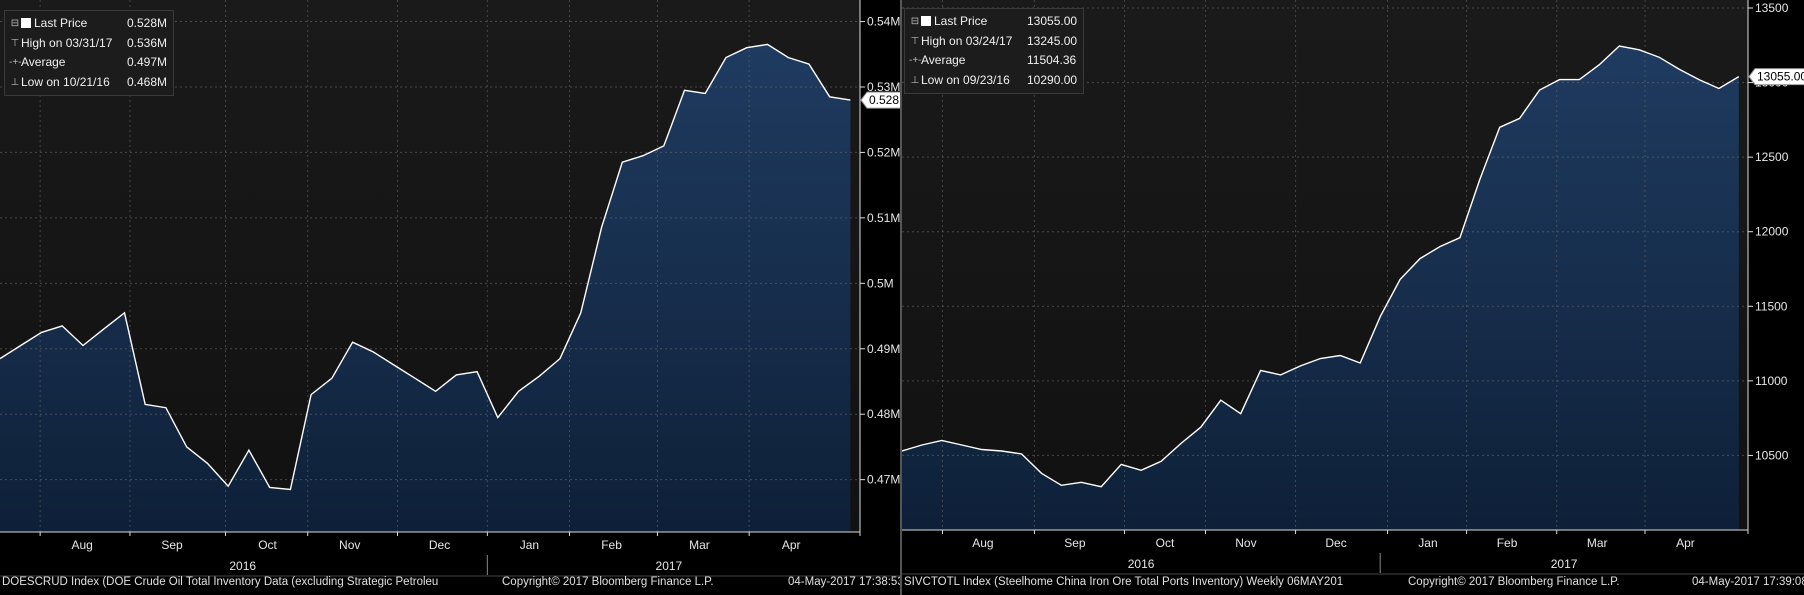  I want to click on legend-row-low: ⊥ Low on 09/23/16 10290.00, so click(993, 81).